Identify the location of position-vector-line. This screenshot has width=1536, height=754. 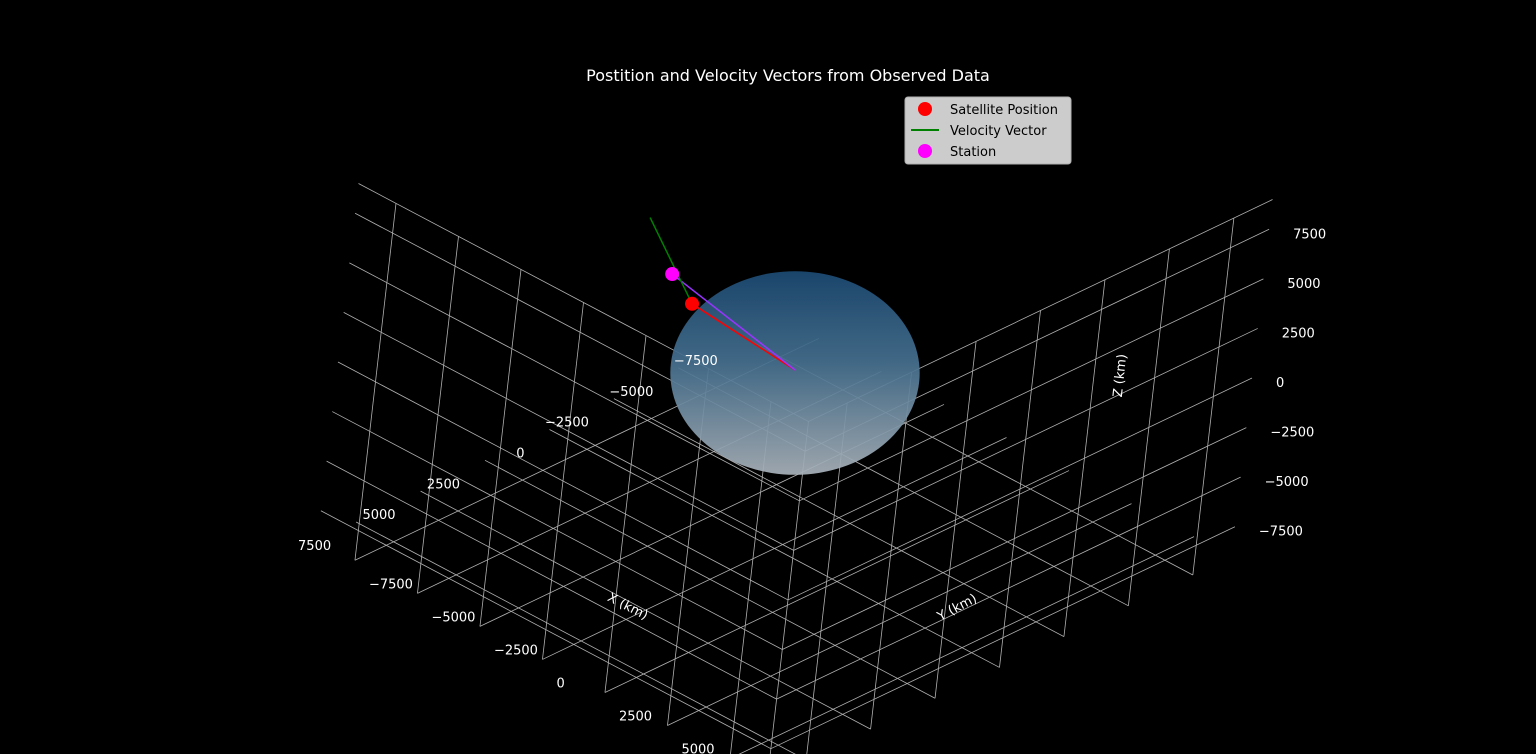
(743, 337).